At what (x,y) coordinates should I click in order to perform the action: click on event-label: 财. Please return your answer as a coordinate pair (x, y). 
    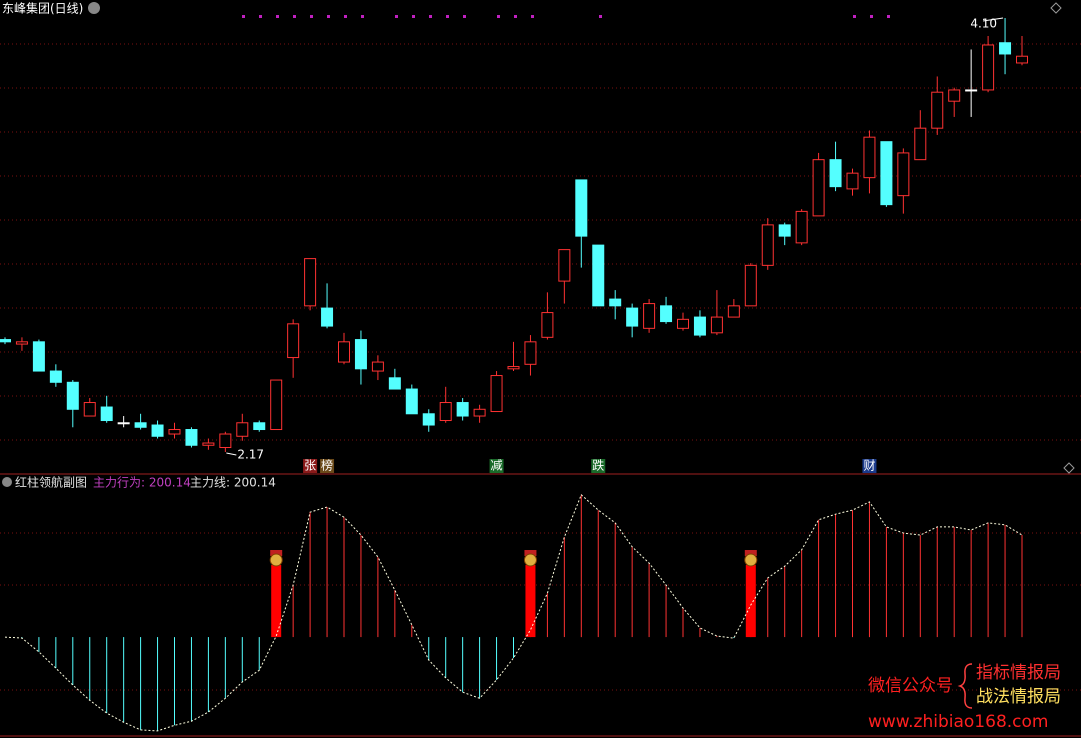
    Looking at the image, I should click on (869, 466).